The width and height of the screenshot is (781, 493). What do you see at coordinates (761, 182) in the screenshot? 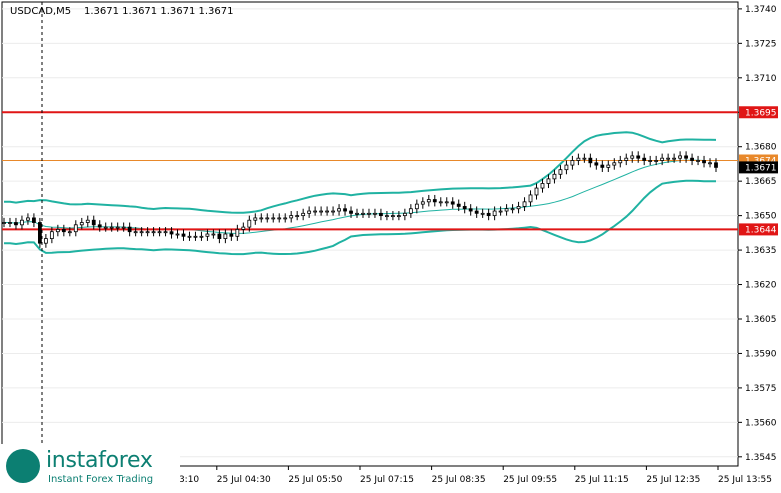
I see `y-tick-label: 1.3665` at bounding box center [761, 182].